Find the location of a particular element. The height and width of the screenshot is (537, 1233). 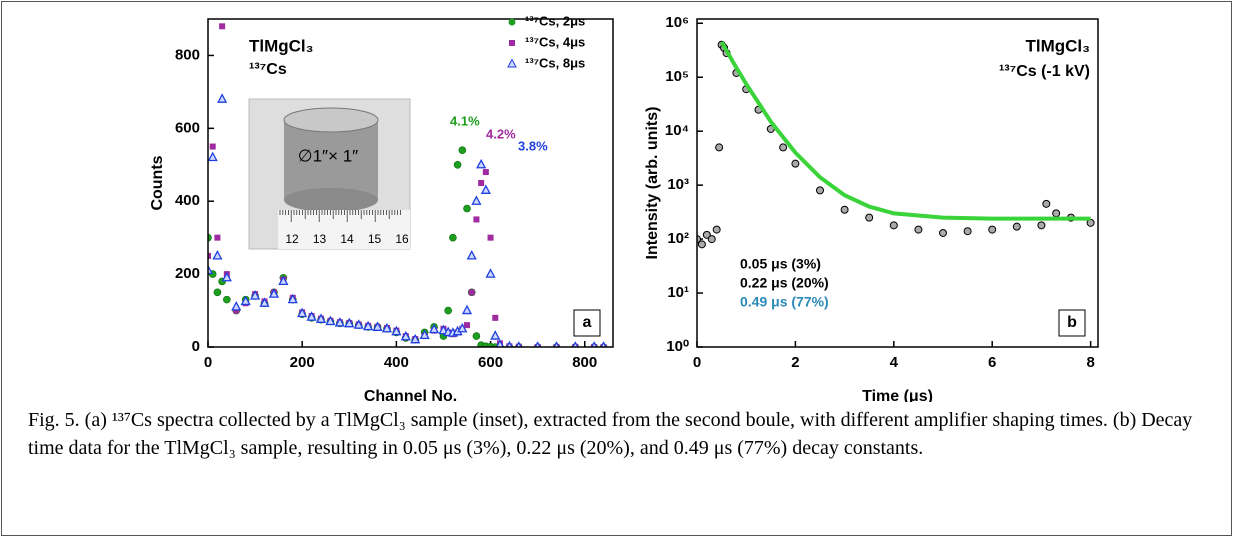

cylinder-body is located at coordinates (331, 160).